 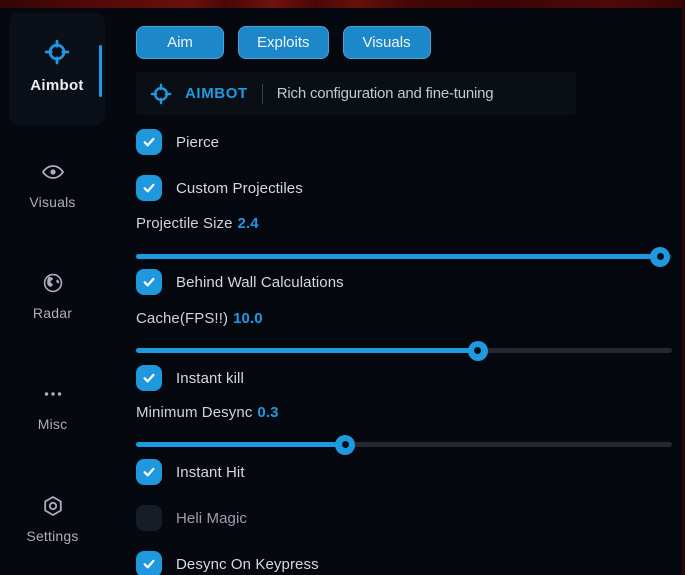 I want to click on globe-icon, so click(x=52, y=285).